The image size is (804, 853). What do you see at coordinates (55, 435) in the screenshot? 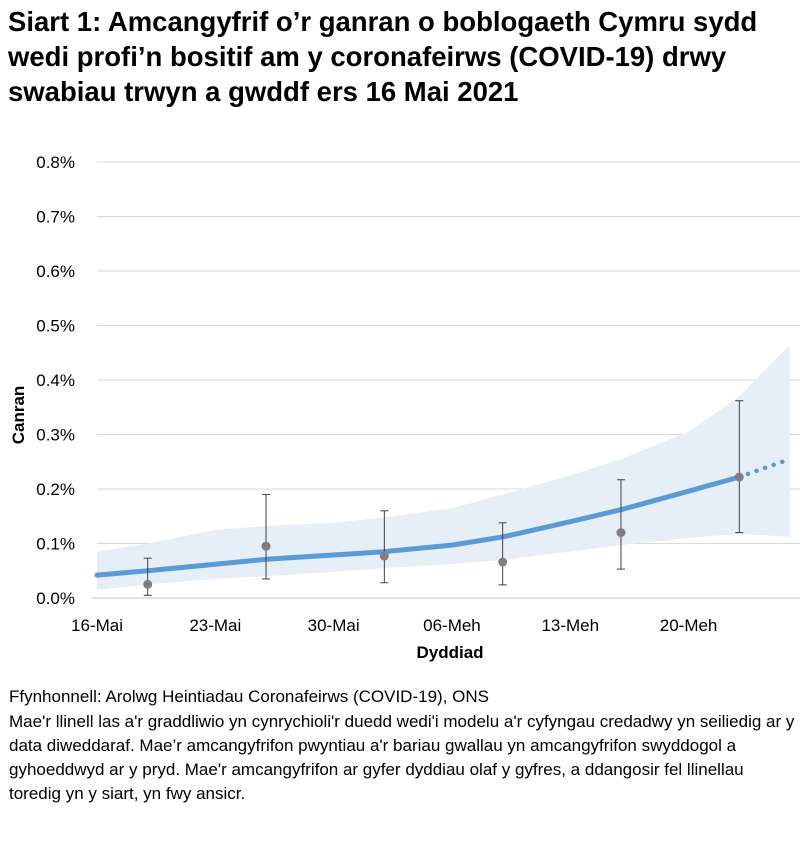
I see `y-tick-label: 0.3%` at bounding box center [55, 435].